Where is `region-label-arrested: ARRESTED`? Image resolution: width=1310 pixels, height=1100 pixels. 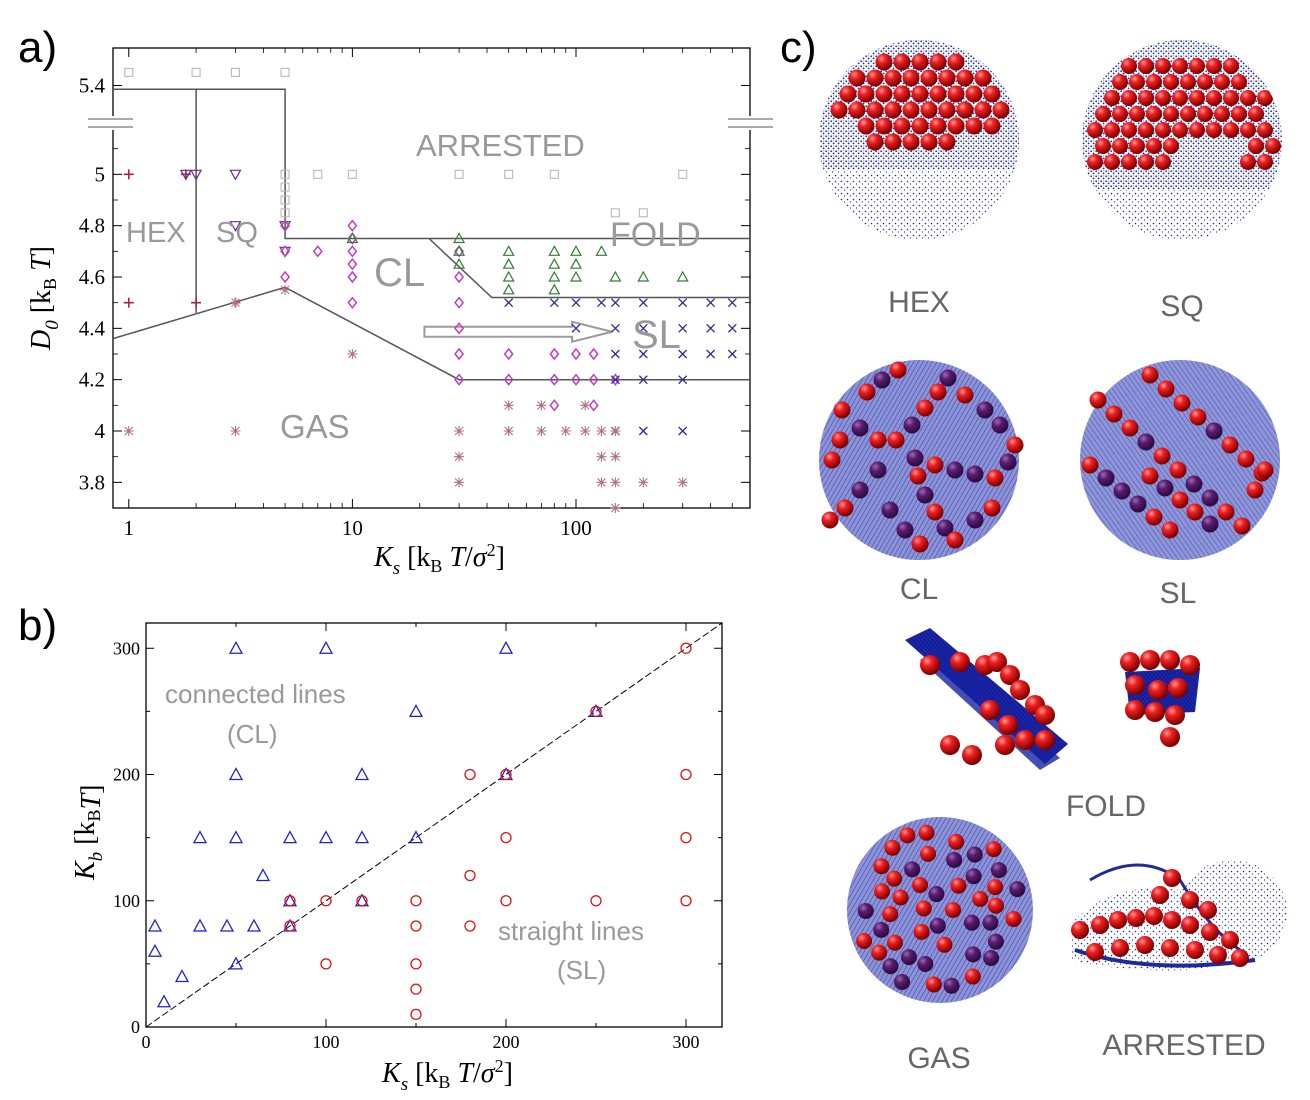 region-label-arrested: ARRESTED is located at coordinates (500, 145).